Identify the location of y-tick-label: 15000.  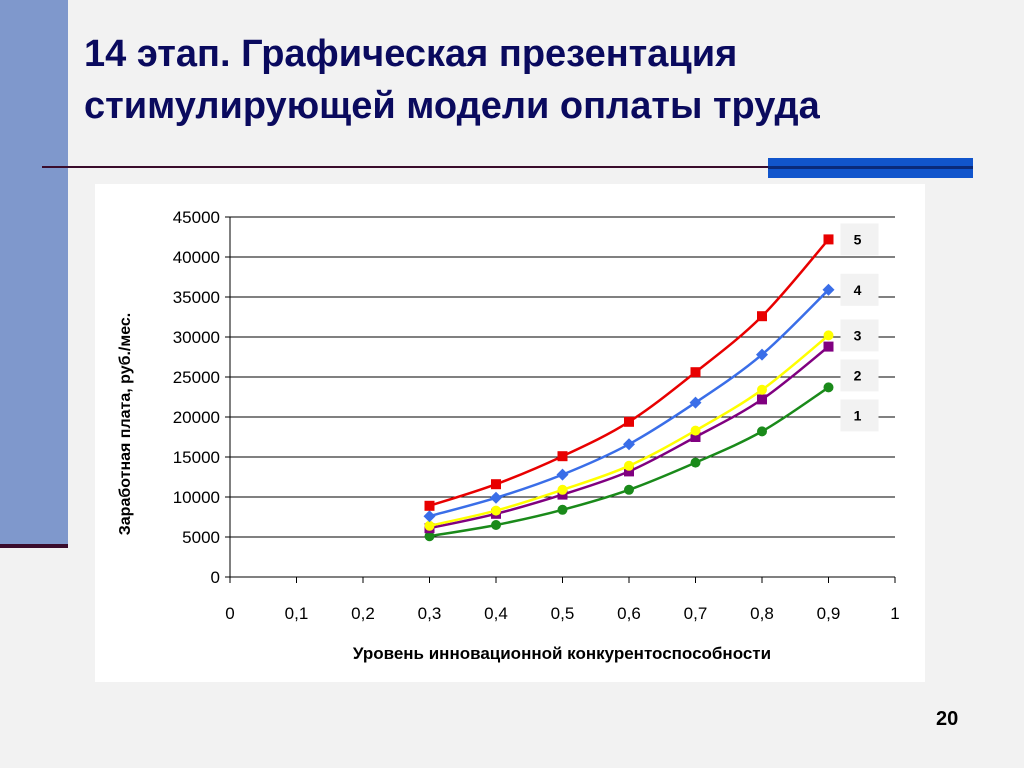
(196, 457).